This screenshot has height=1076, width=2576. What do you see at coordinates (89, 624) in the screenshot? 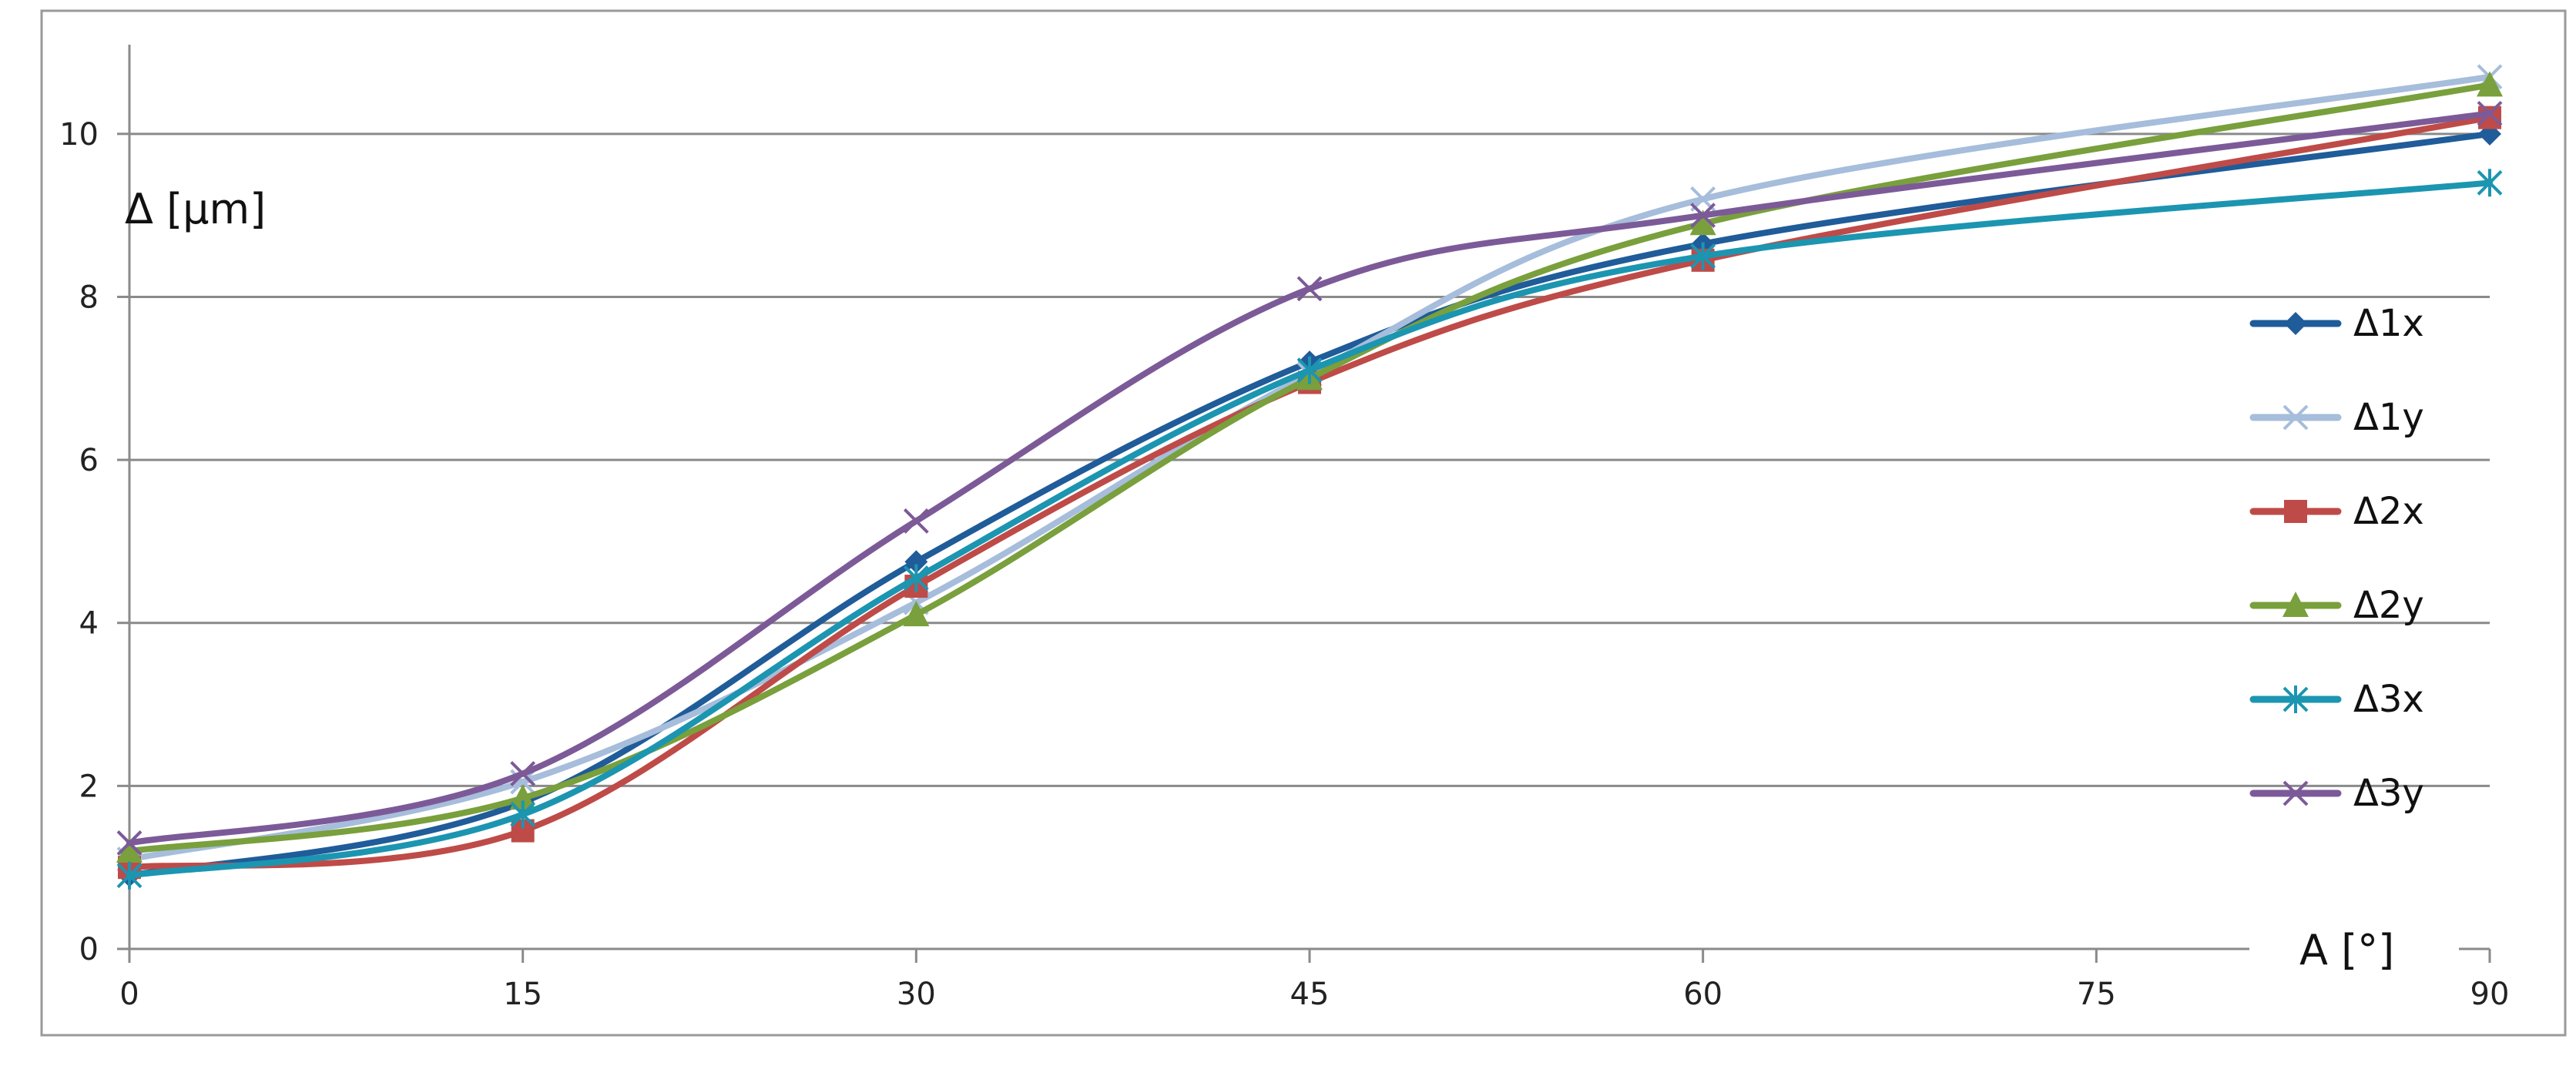
I see `y-tick-label: 4` at bounding box center [89, 624].